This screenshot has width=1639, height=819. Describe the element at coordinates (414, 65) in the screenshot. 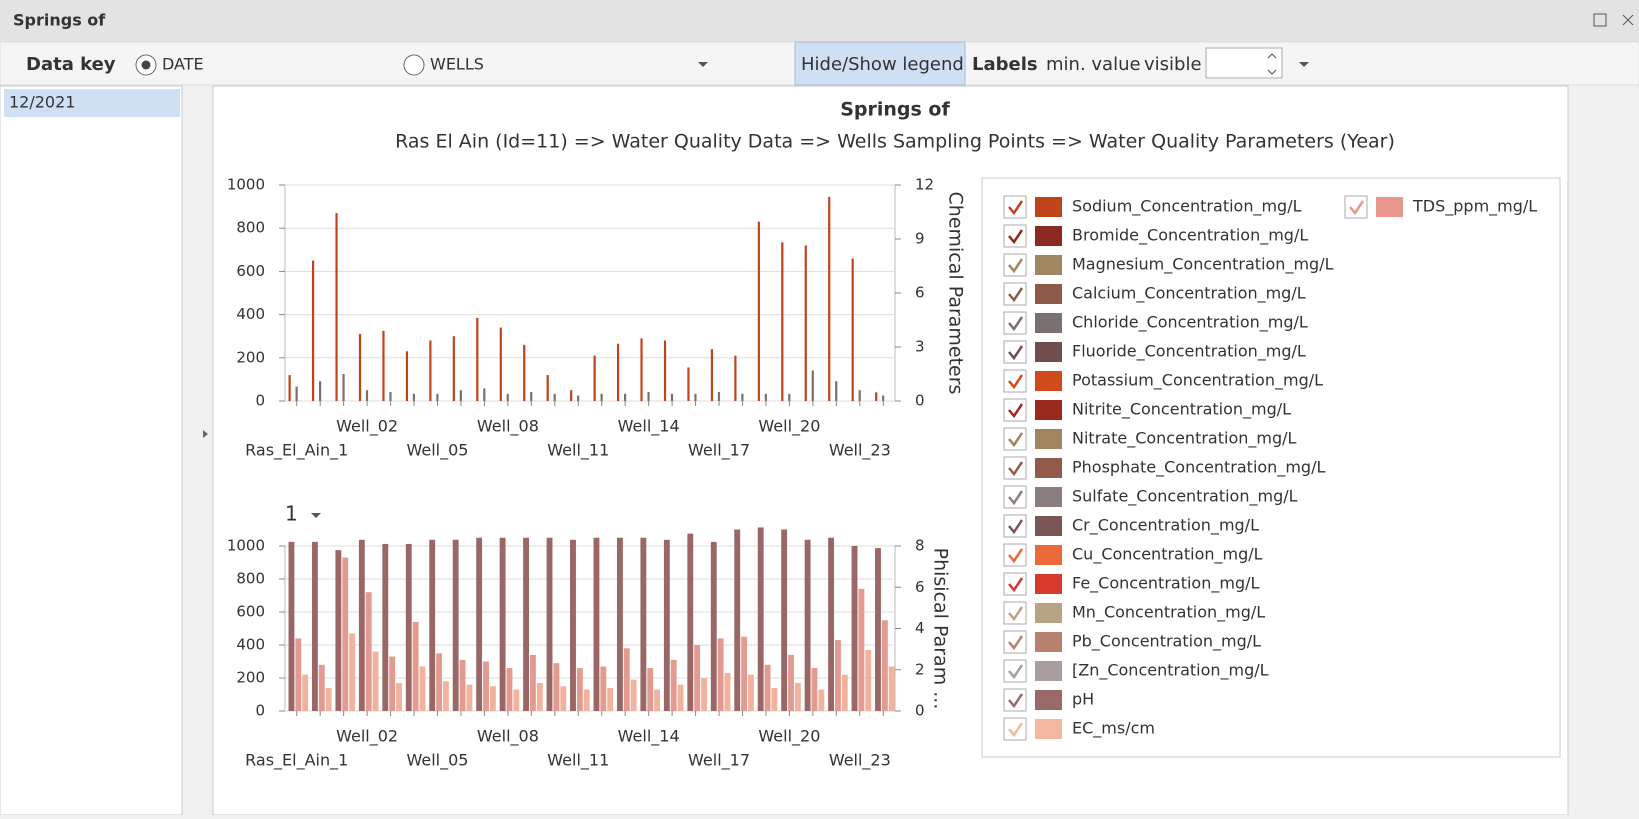

I see `wells-radio` at that location.